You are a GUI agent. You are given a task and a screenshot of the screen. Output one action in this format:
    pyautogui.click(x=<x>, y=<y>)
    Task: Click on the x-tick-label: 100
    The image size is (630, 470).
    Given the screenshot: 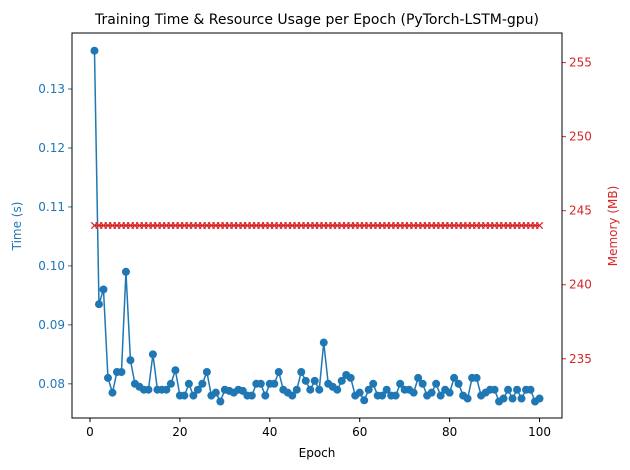 What is the action you would take?
    pyautogui.click(x=539, y=432)
    